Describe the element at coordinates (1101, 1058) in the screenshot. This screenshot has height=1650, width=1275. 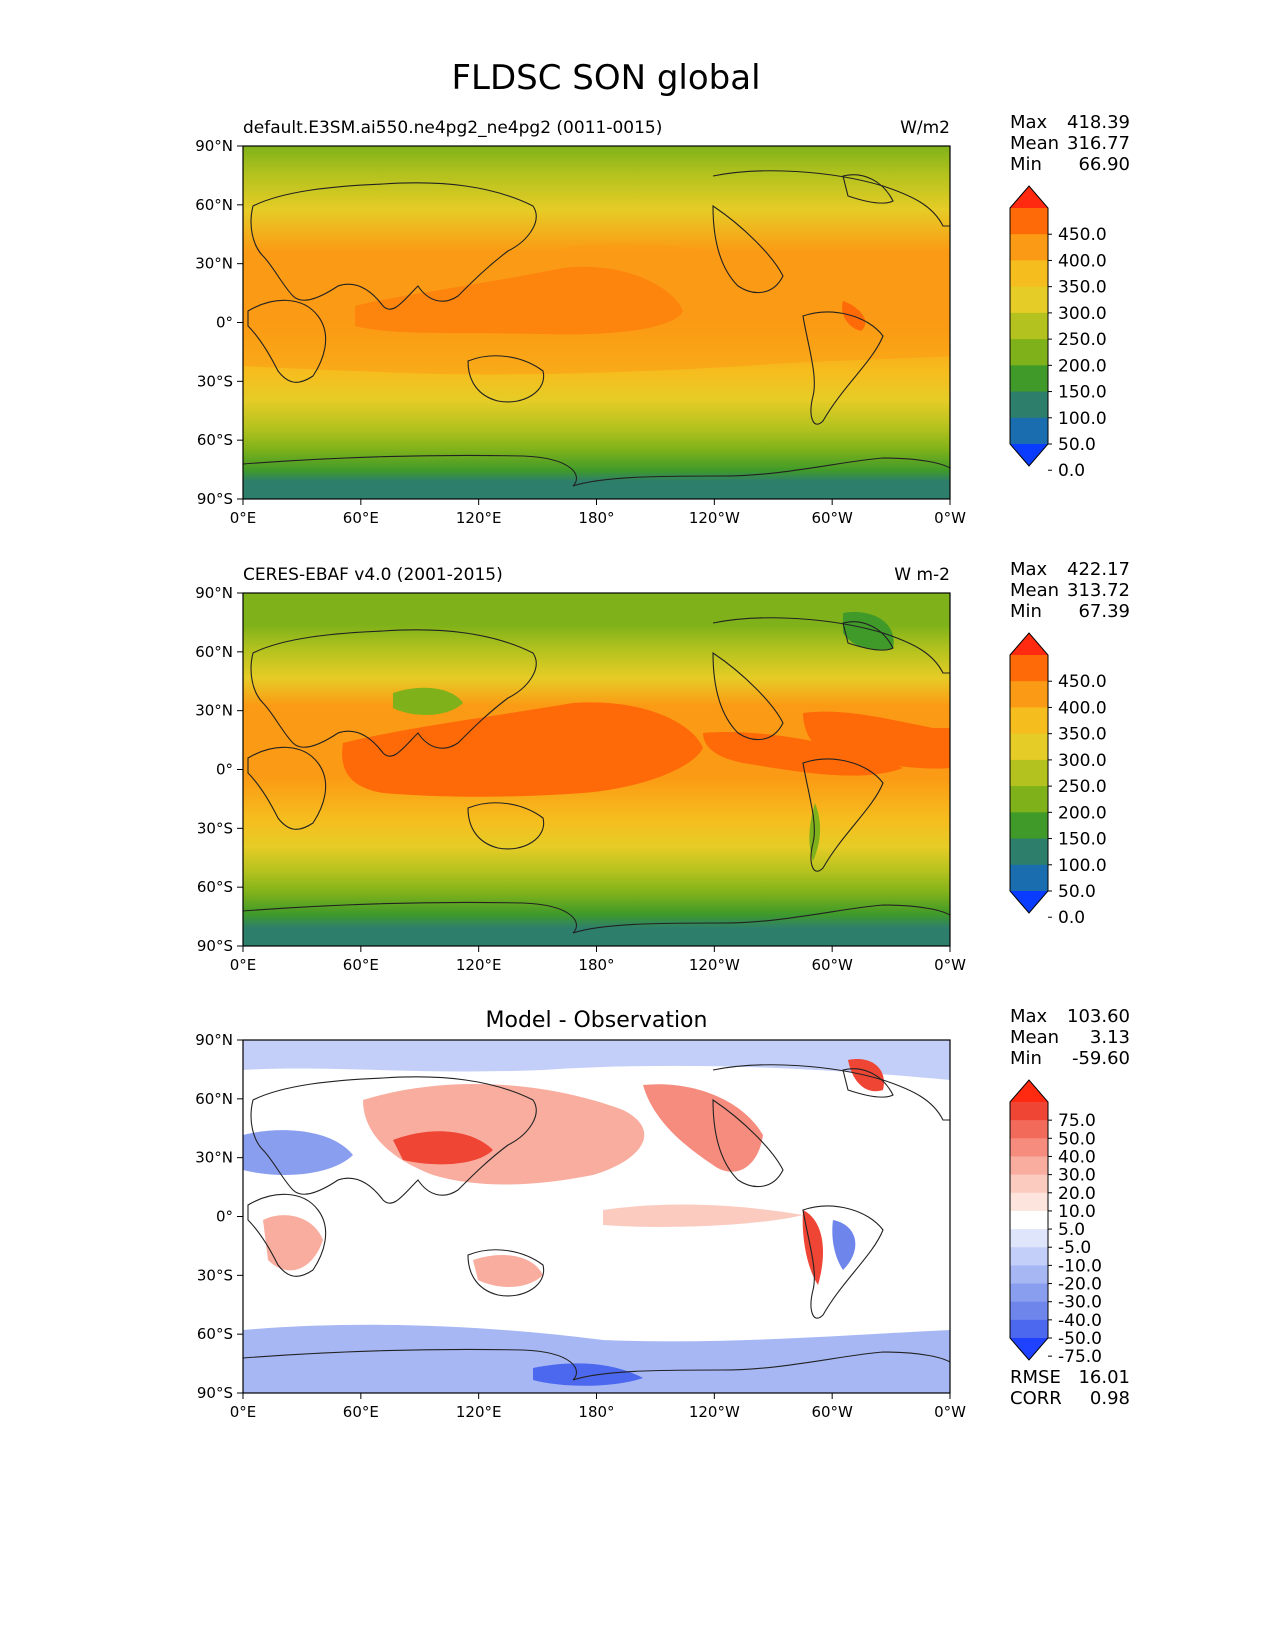
I see `stat-value: -59.60` at that location.